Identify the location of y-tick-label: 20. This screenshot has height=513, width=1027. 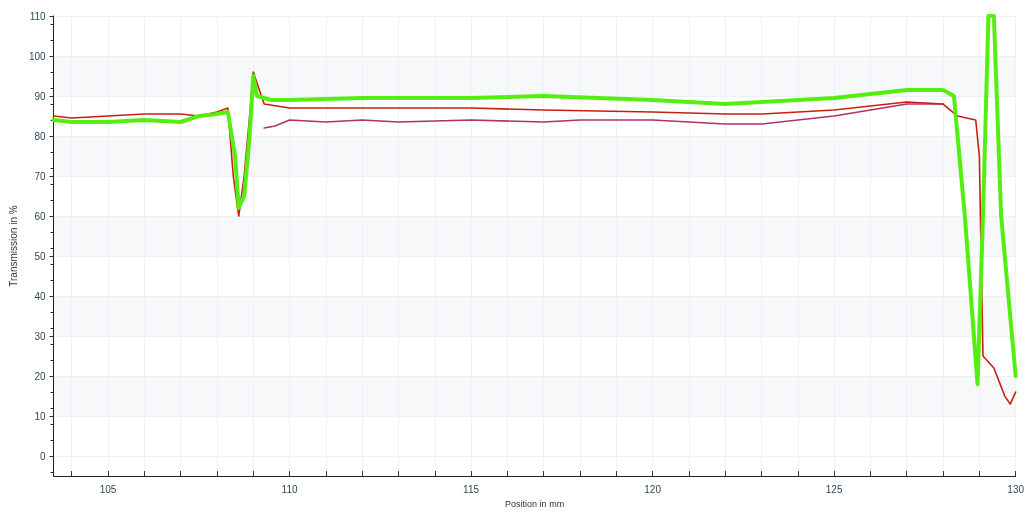
(40, 376).